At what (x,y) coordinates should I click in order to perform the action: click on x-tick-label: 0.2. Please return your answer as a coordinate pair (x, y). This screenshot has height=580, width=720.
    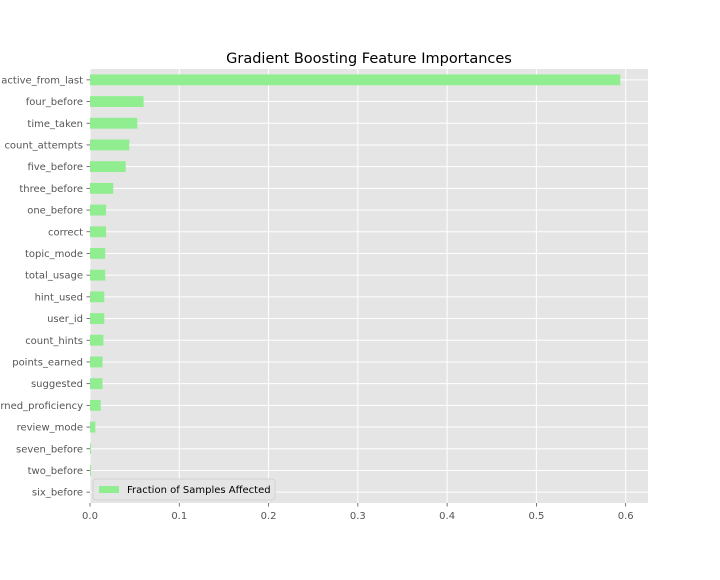
    Looking at the image, I should click on (269, 516).